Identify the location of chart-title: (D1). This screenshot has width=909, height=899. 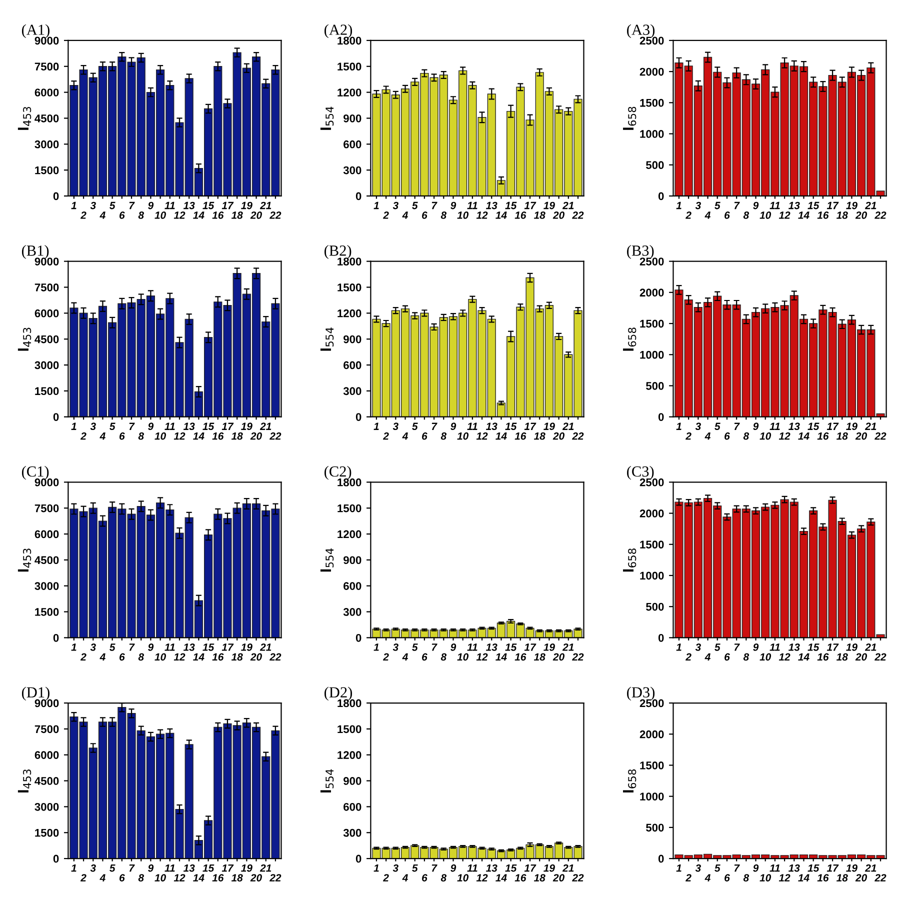
(36, 693).